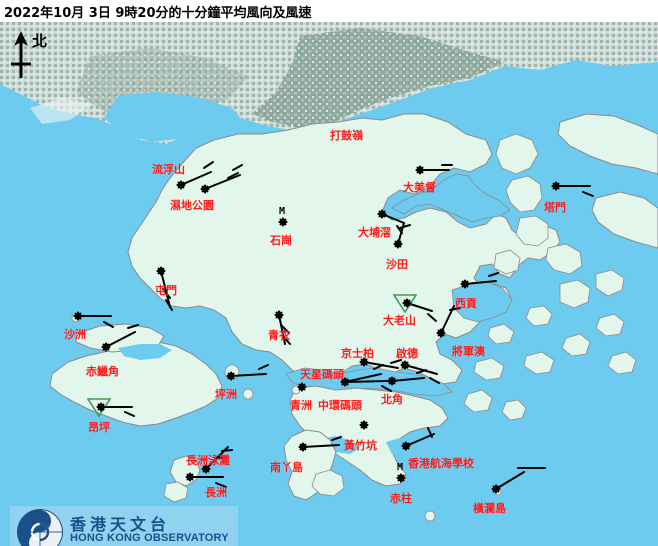 The height and width of the screenshot is (546, 658). I want to click on station-label-lau-fau-shan: 流浮山, so click(168, 169).